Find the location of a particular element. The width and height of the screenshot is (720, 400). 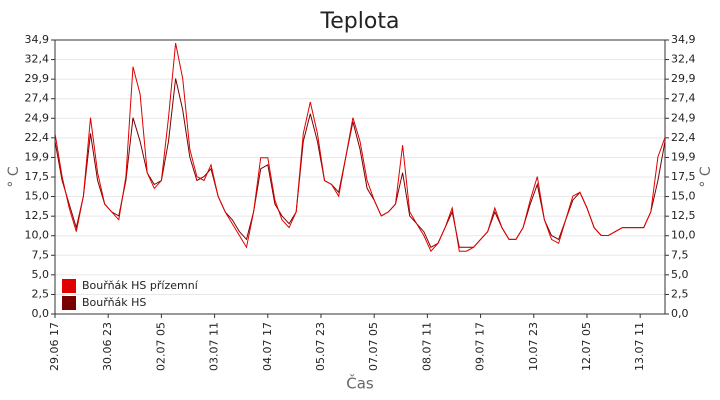

y-tick-label: 0,0 is located at coordinates (41, 313).